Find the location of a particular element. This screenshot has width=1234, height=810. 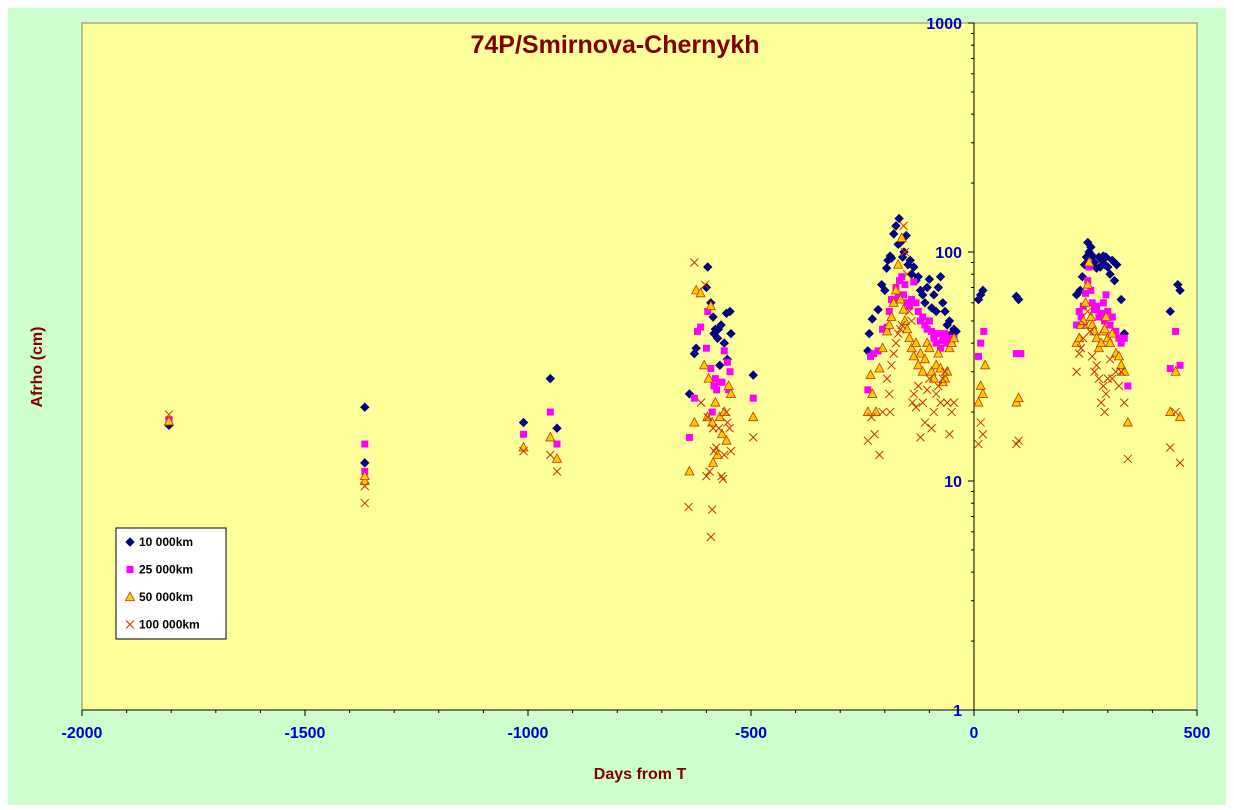

x-tick-label: -500 is located at coordinates (751, 733).